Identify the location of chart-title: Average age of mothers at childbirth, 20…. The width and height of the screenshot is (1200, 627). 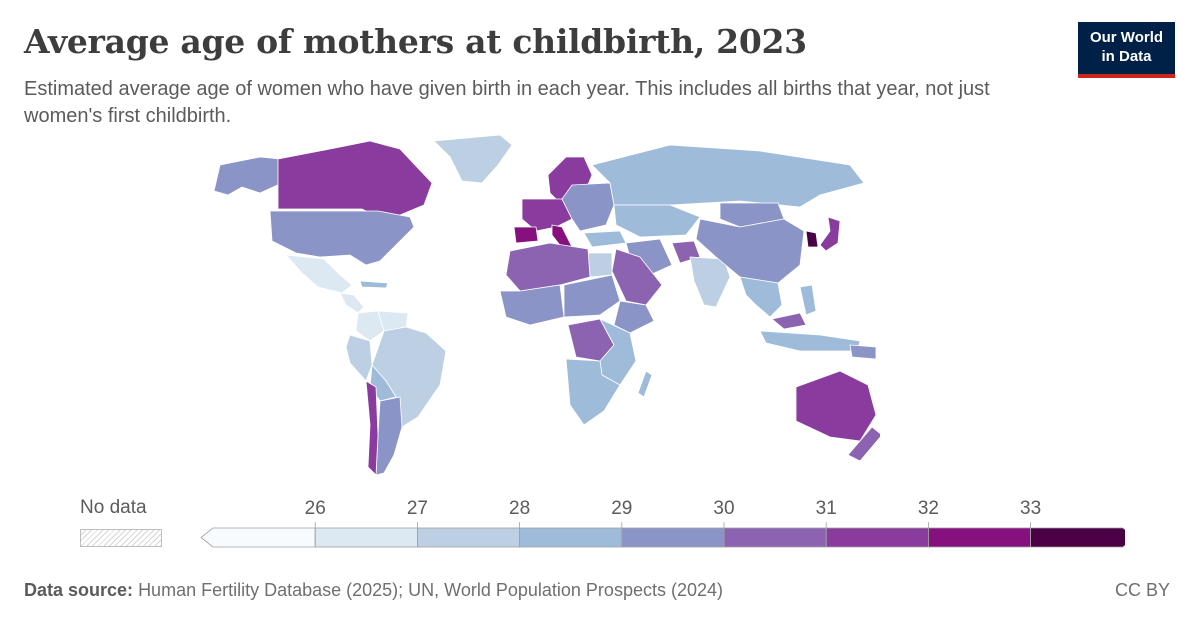
(415, 41).